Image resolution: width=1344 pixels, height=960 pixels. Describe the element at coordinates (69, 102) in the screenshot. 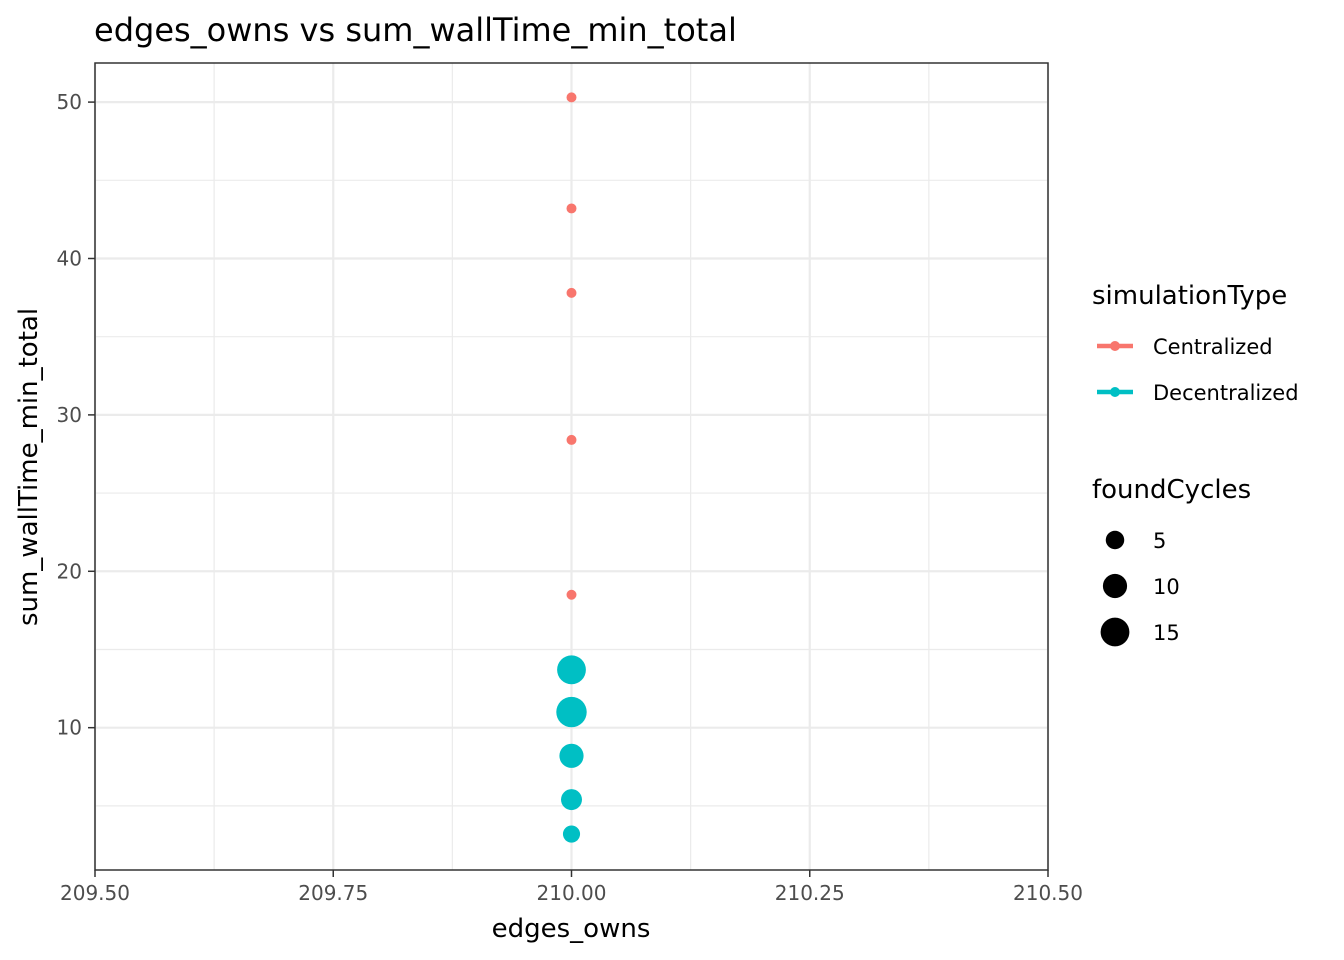

I see `y-tick-label: 50` at that location.